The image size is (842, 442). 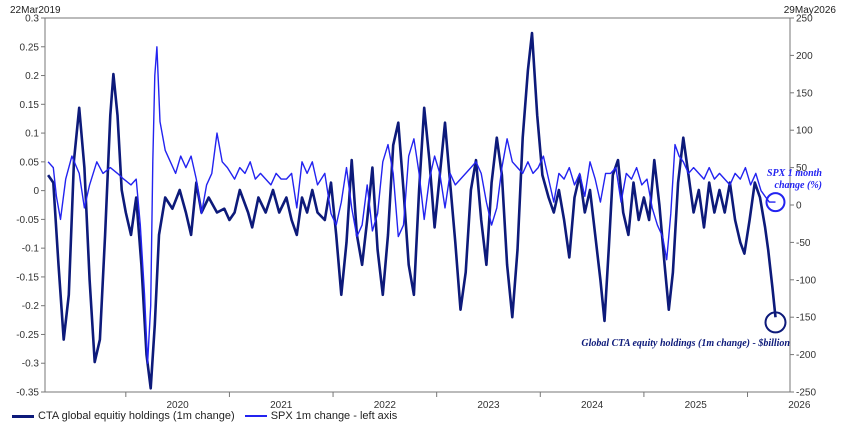 What do you see at coordinates (23, 416) in the screenshot?
I see `legend-swatch-cta` at bounding box center [23, 416].